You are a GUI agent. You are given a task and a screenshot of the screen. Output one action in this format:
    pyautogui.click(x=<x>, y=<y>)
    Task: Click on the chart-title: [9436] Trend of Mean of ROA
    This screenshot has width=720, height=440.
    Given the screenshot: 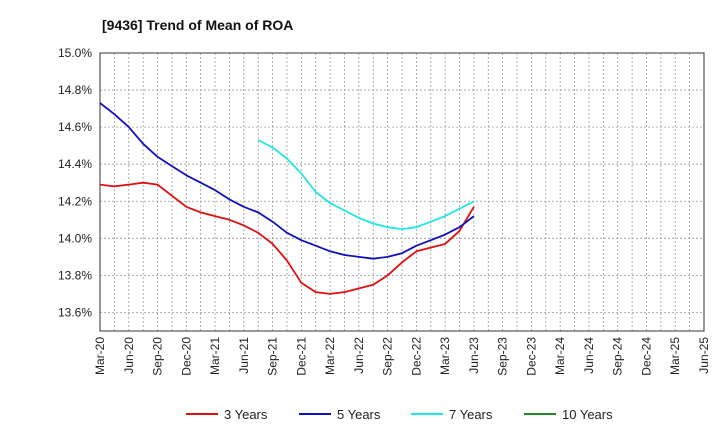 What is the action you would take?
    pyautogui.click(x=197, y=25)
    